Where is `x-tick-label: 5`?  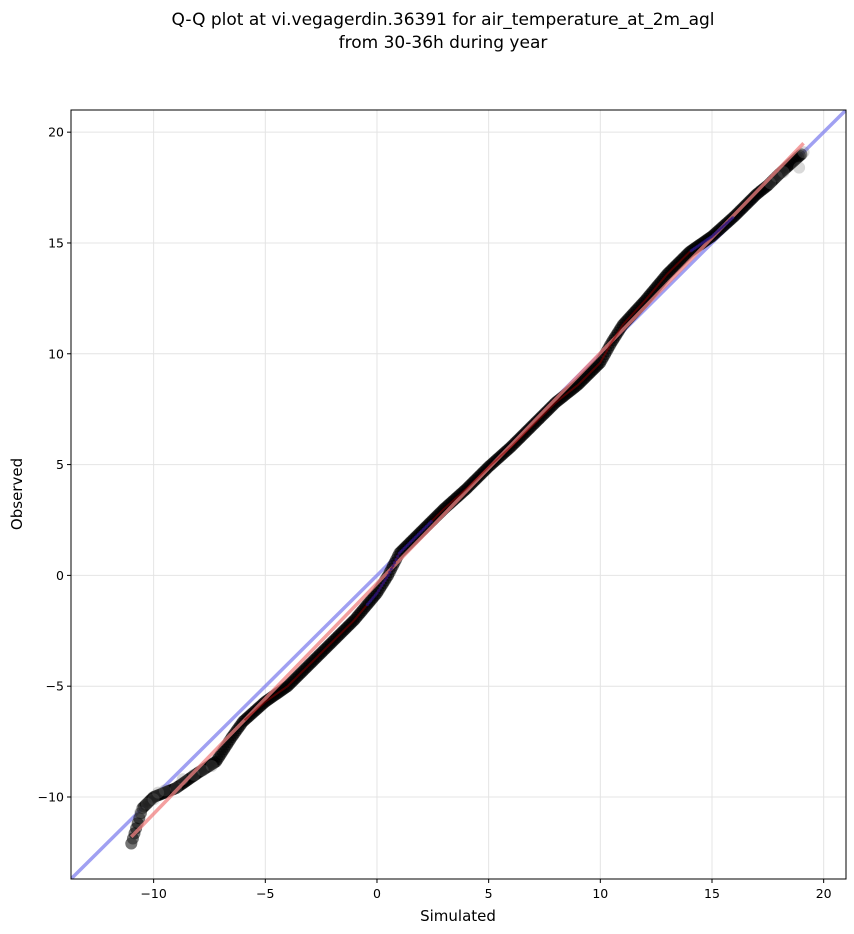
x-tick-label: 5 is located at coordinates (489, 893).